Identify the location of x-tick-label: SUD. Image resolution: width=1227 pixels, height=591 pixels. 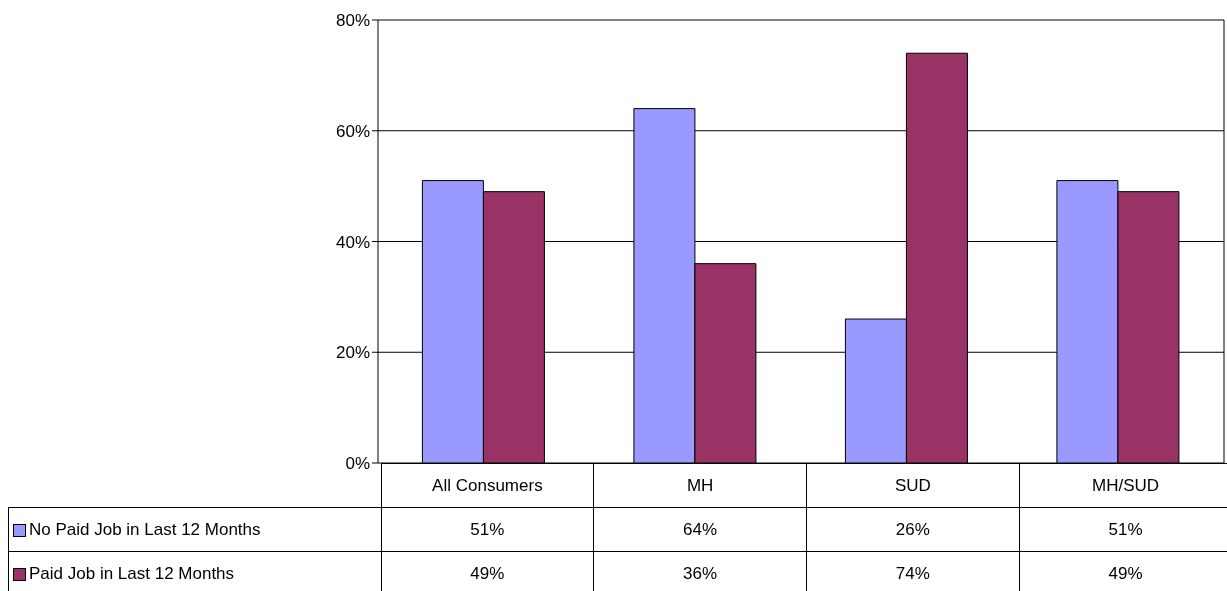
(913, 485).